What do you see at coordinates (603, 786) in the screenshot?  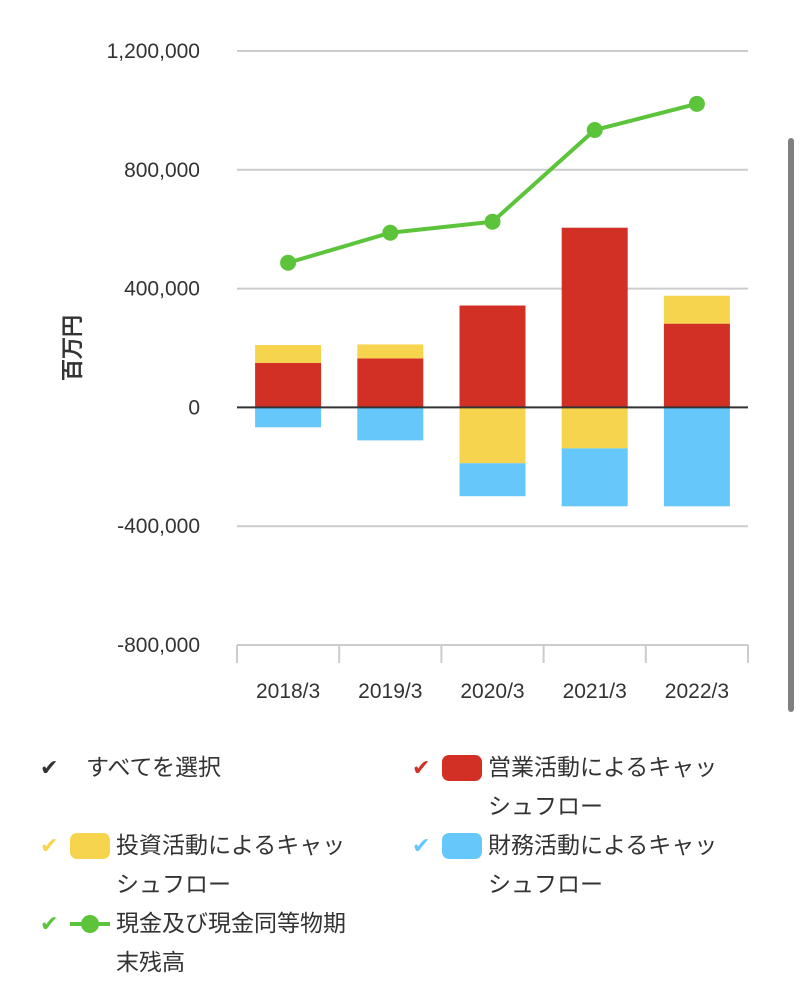 I see `legend-label: 営業活動によるキャッシュフロー` at bounding box center [603, 786].